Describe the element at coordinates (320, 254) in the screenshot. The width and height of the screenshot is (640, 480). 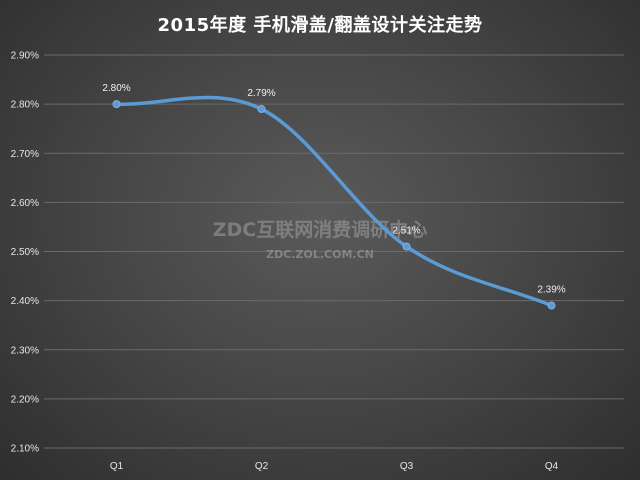
I see `watermark-sub-text: ZDC.ZOL.COM.CN` at that location.